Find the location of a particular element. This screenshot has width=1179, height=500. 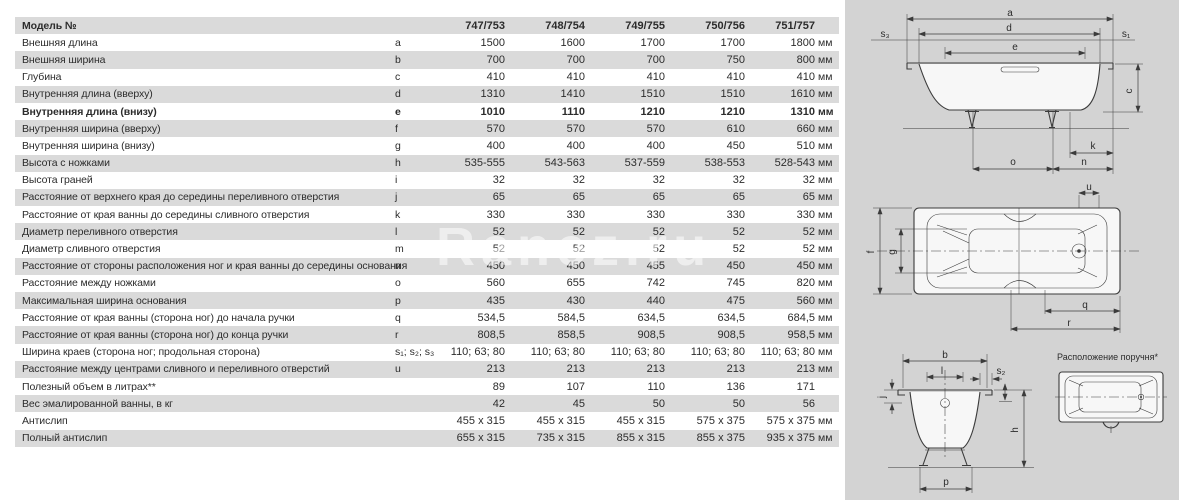

model-header-label: Модель № is located at coordinates (49, 25).